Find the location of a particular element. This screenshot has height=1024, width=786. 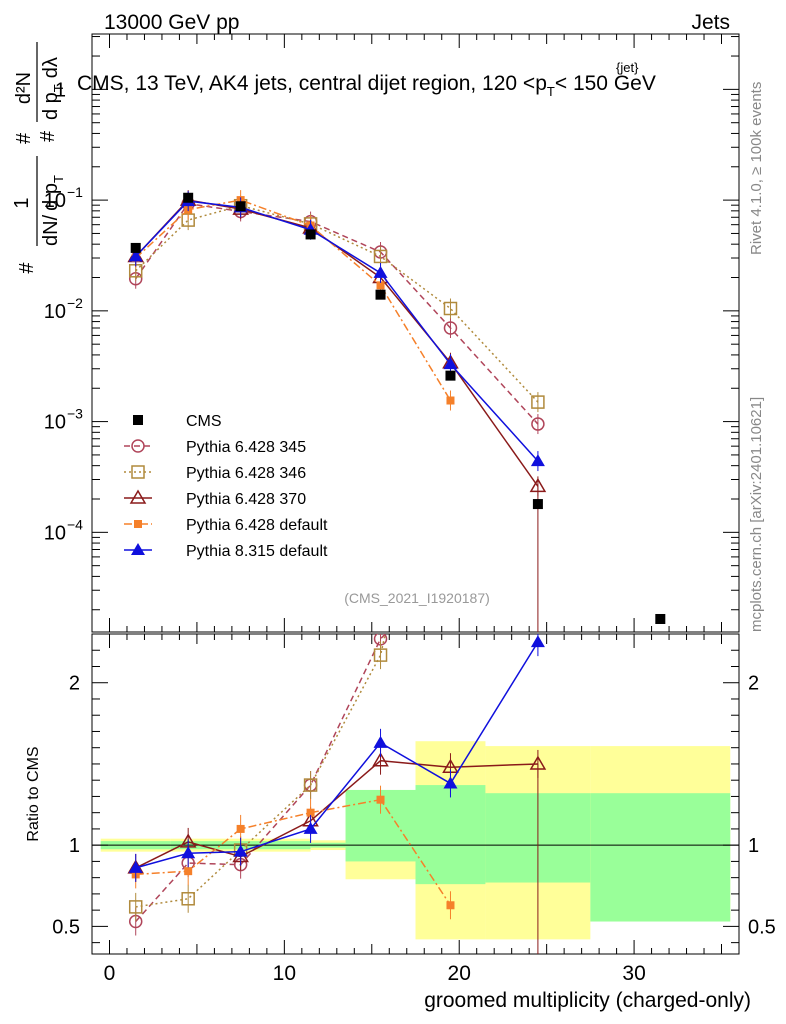

legend-label: CMS is located at coordinates (204, 421).